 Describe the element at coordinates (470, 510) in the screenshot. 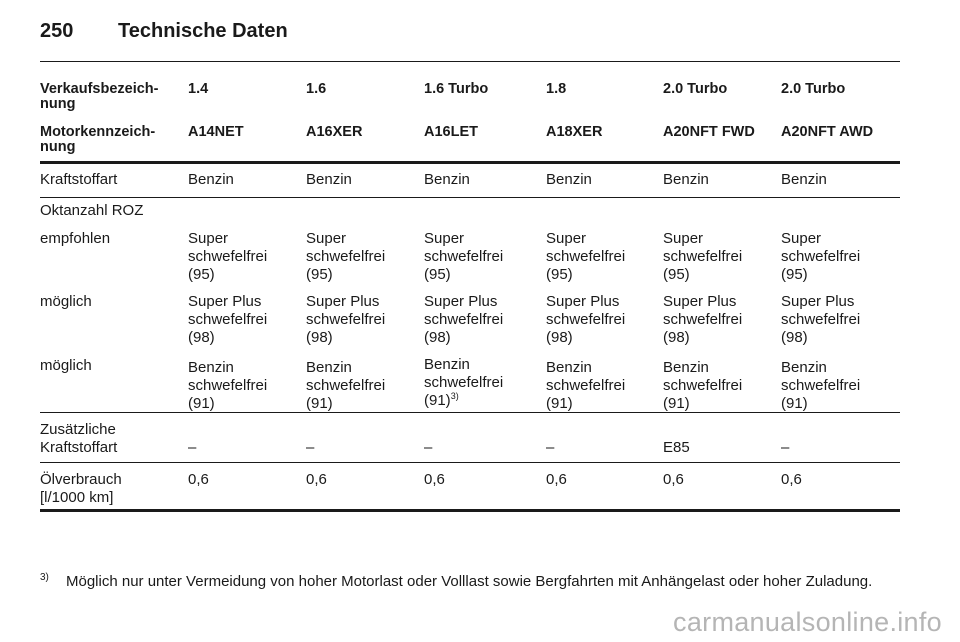

I see `table-bottom-rule` at that location.